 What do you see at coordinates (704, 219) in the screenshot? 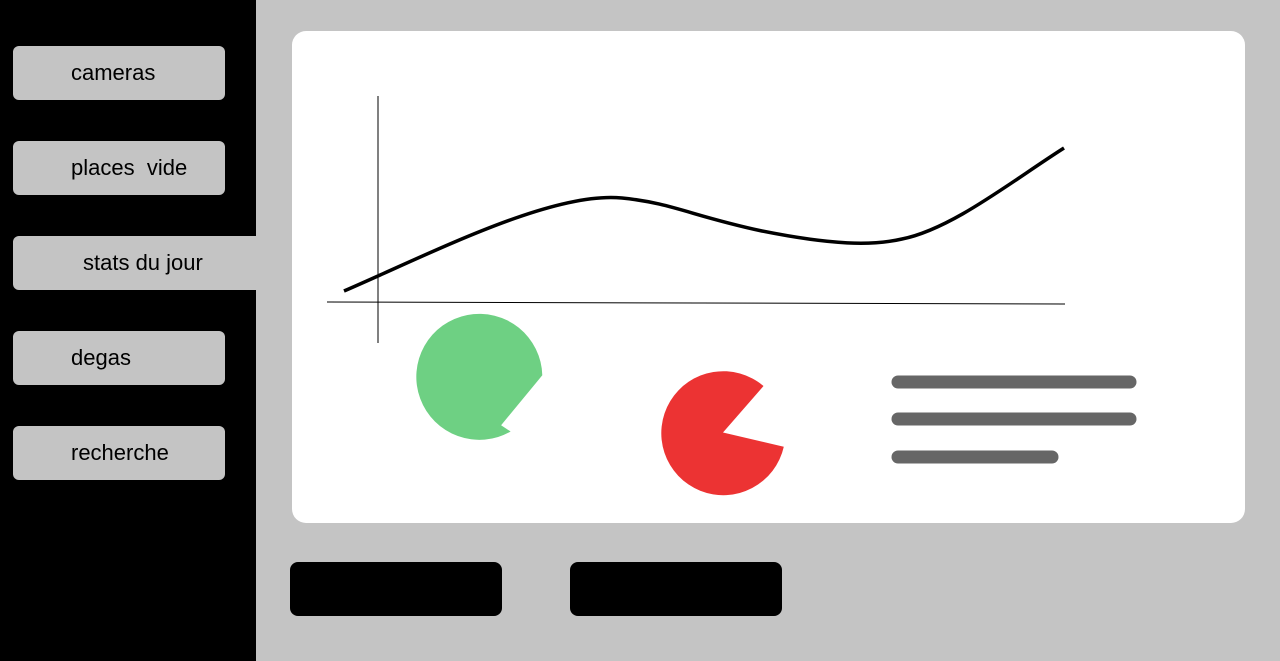
I see `series-line` at bounding box center [704, 219].